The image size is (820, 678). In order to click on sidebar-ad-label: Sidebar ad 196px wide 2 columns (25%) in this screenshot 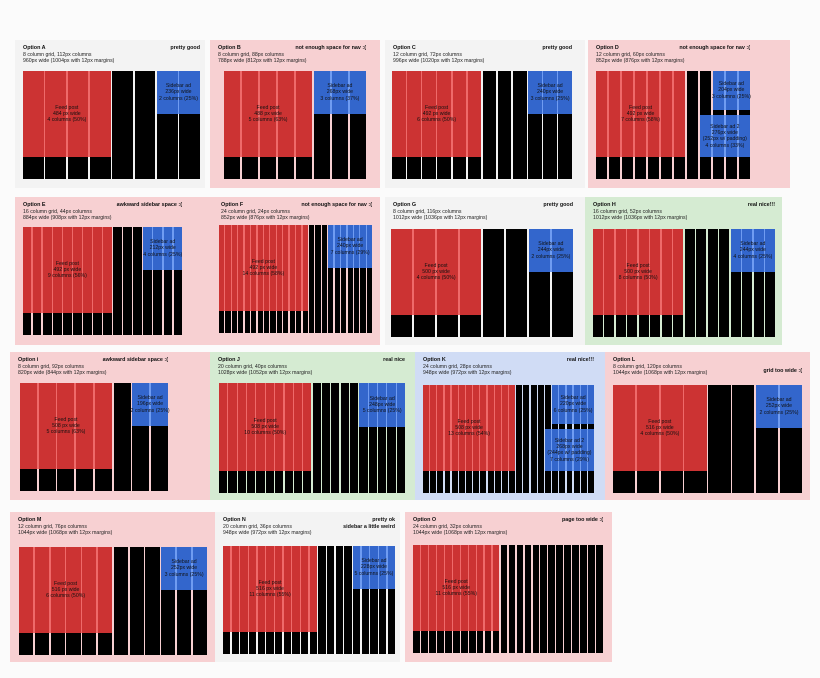, I will do `click(150, 404)`.